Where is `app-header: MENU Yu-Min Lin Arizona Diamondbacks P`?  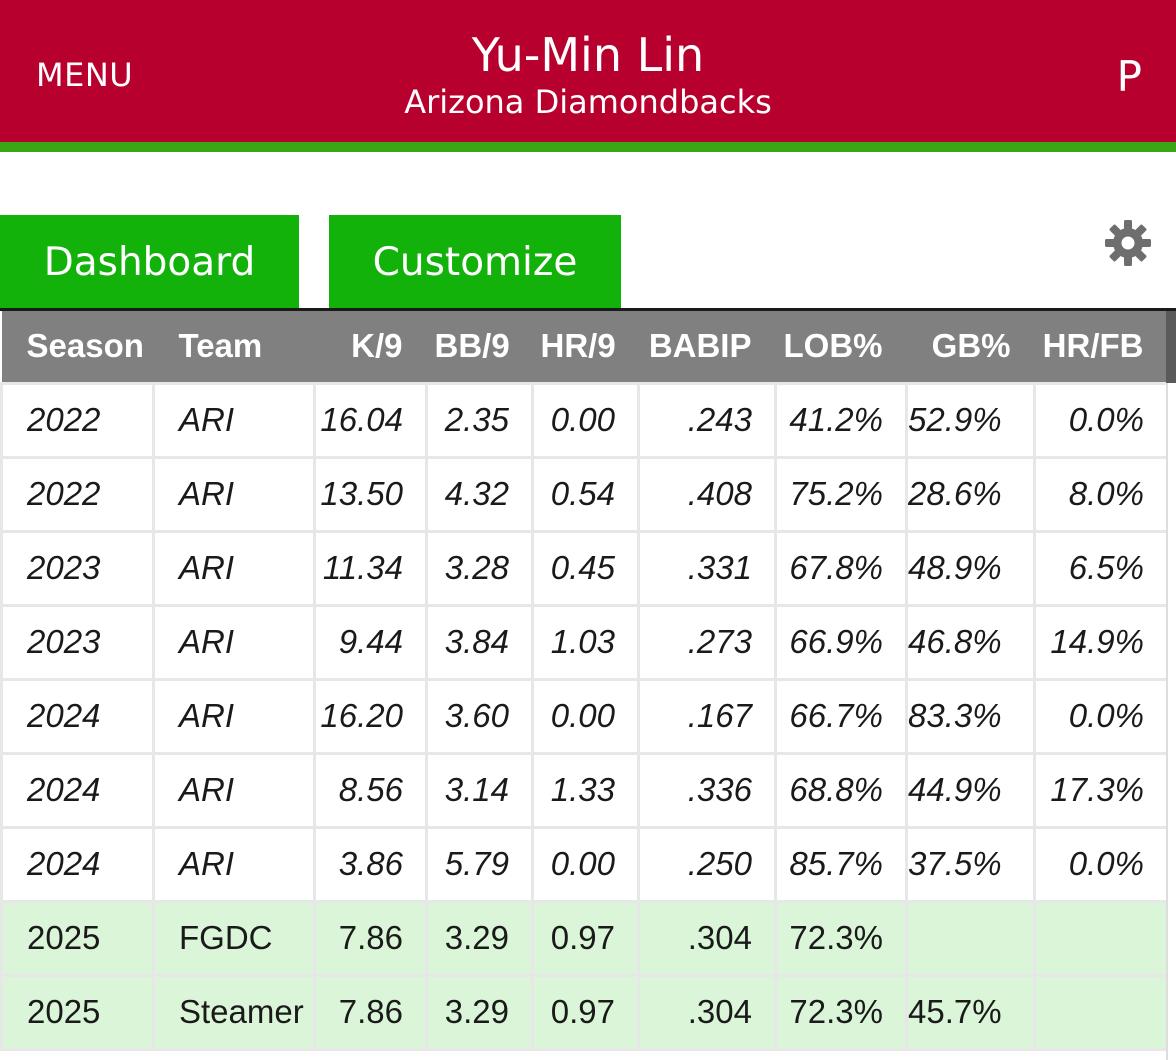
app-header: MENU Yu-Min Lin Arizona Diamondbacks P is located at coordinates (588, 76).